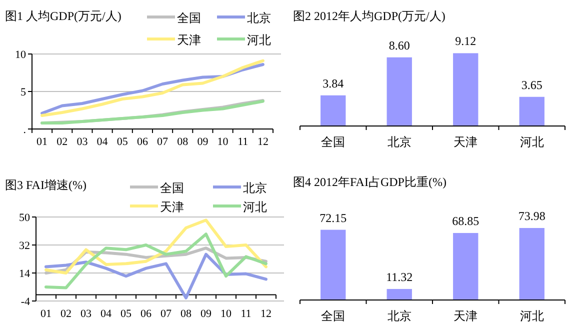  Describe the element at coordinates (24, 130) in the screenshot. I see `y-tick-label: .` at that location.